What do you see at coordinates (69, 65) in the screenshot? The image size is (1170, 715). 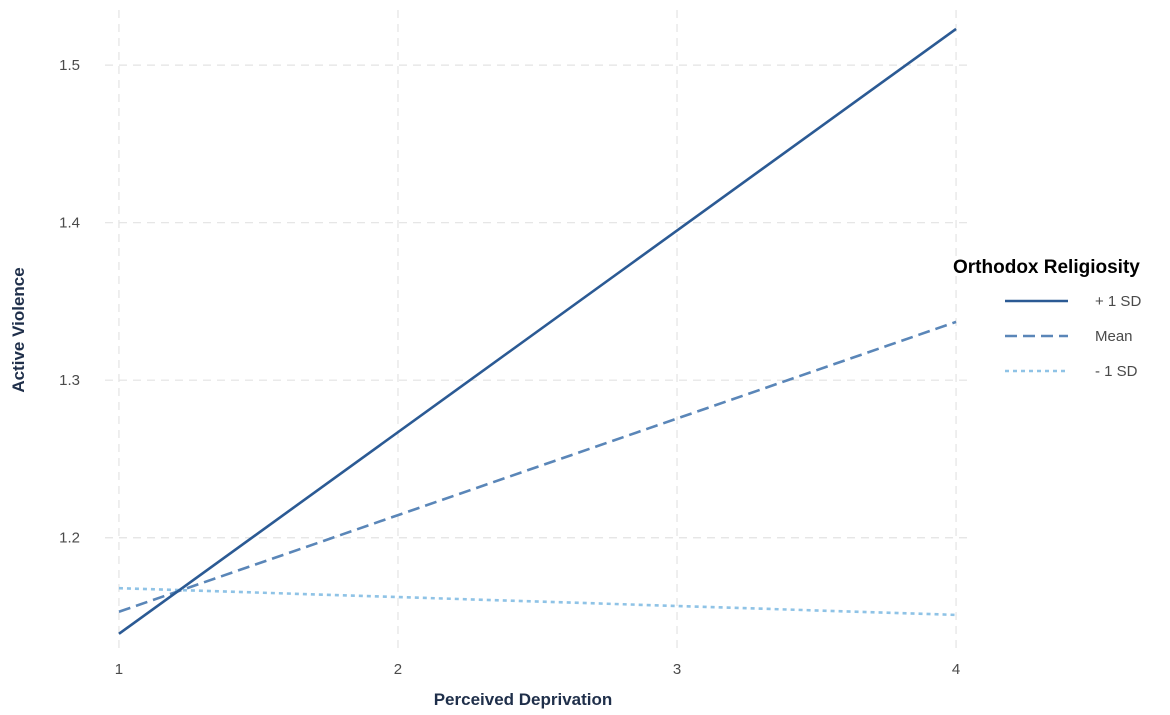 I see `y-tick-label: 1.5` at bounding box center [69, 65].